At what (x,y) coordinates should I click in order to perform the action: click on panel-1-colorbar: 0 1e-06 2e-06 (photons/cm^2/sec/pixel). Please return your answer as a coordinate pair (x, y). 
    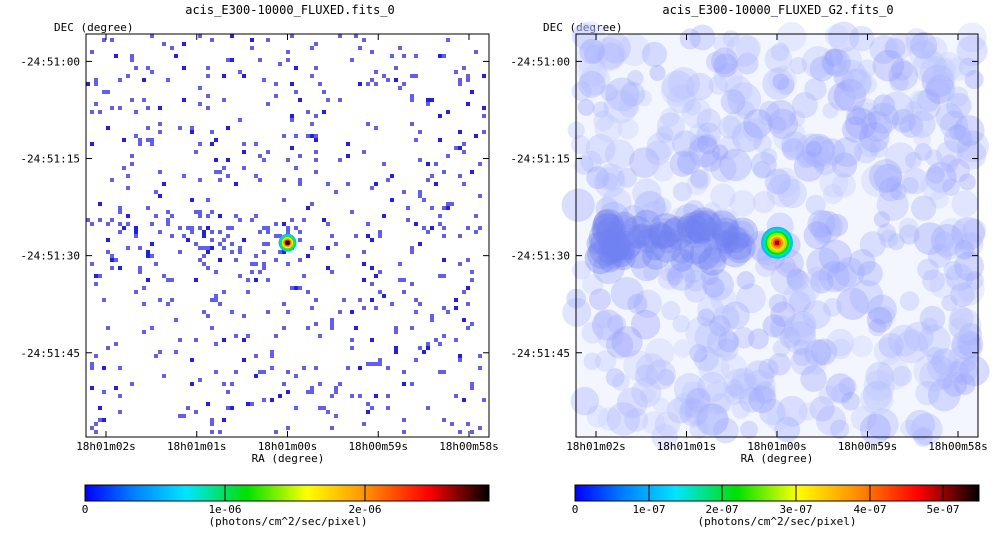
    Looking at the image, I should click on (286, 506).